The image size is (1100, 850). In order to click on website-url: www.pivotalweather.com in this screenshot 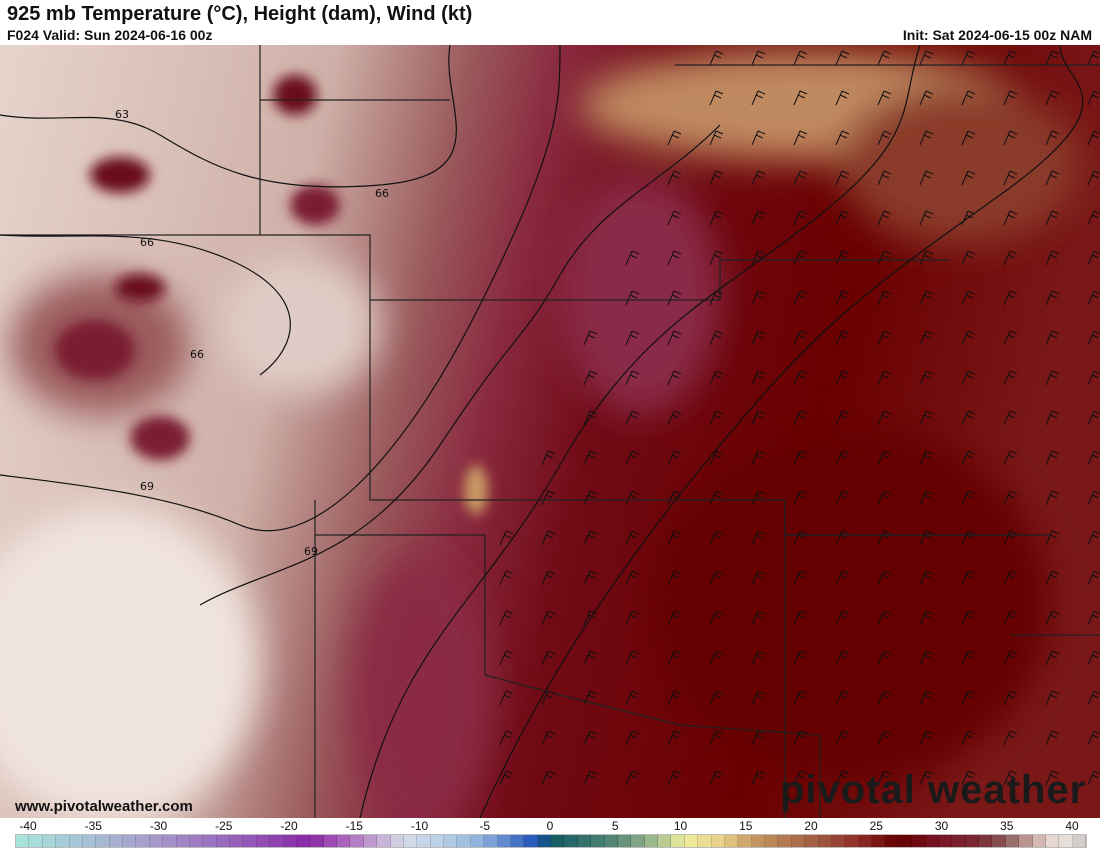, I will do `click(104, 806)`.